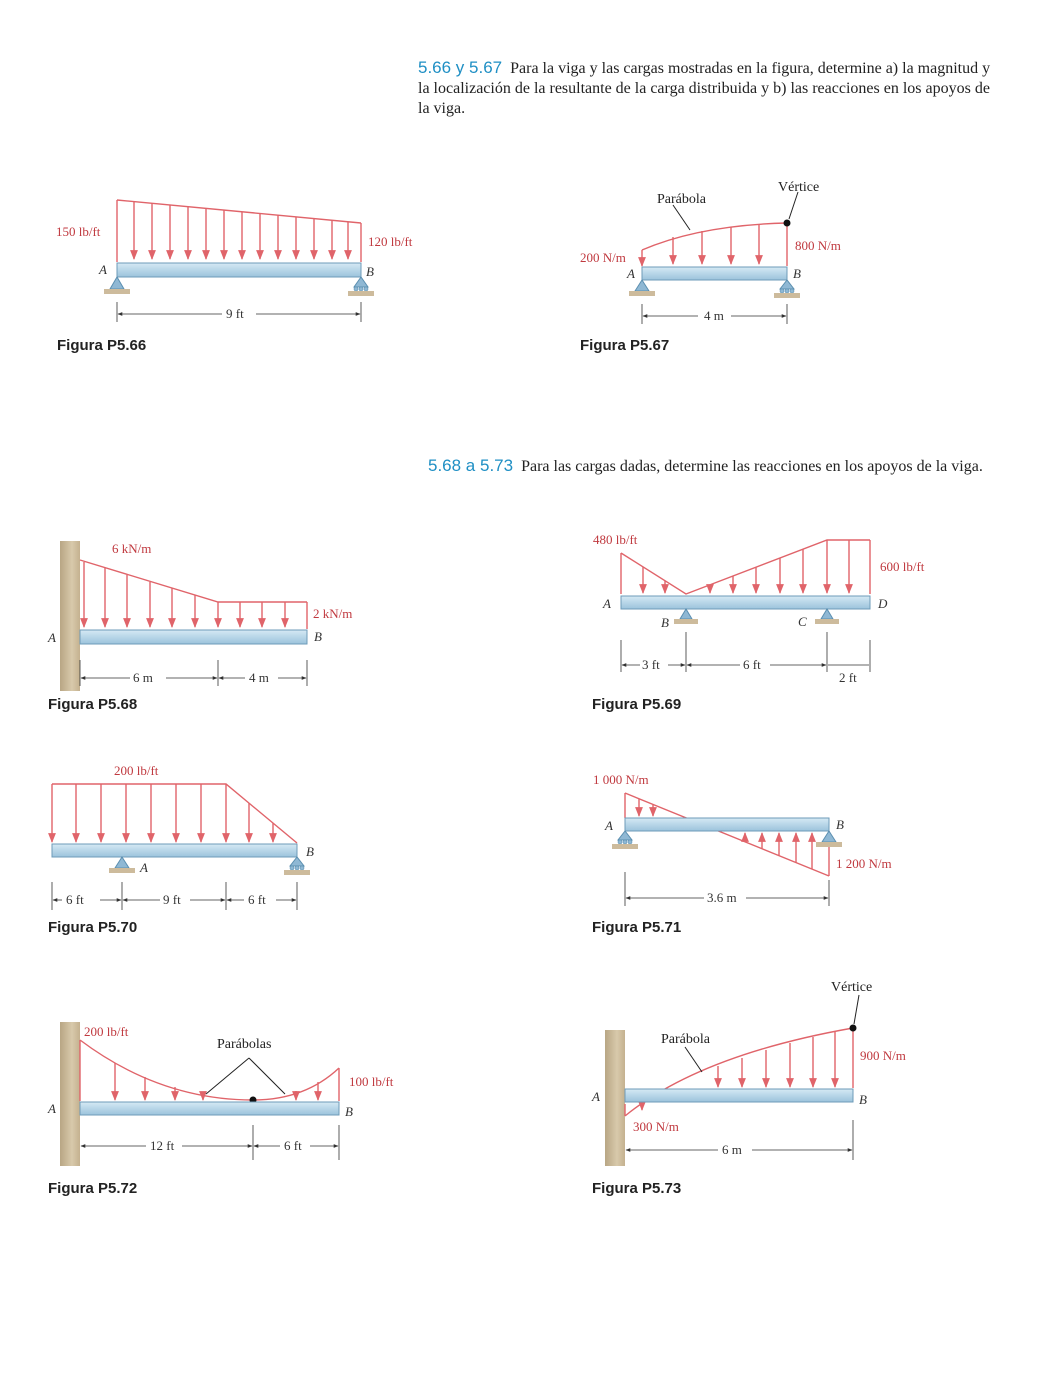 This screenshot has width=1050, height=1392. I want to click on pin-support-c, so click(827, 616).